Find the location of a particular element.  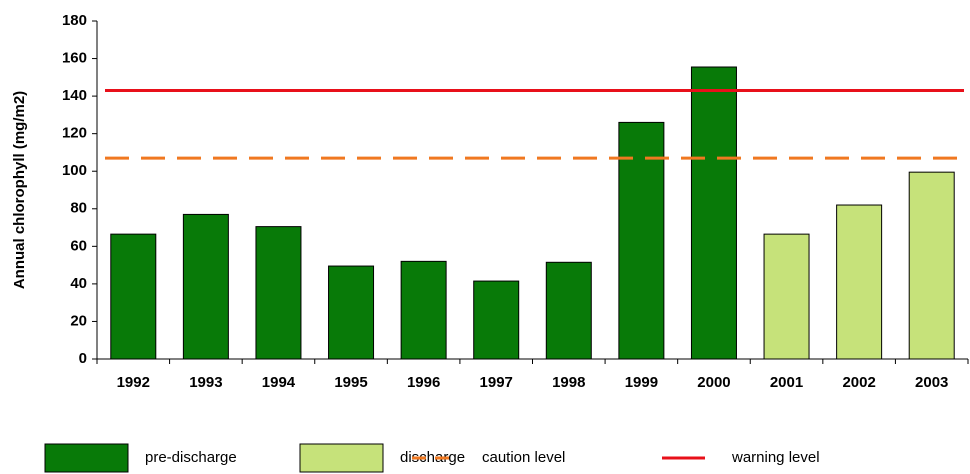

y-axis-label: Annual chlorophyll (mg/m2) is located at coordinates (19, 190).